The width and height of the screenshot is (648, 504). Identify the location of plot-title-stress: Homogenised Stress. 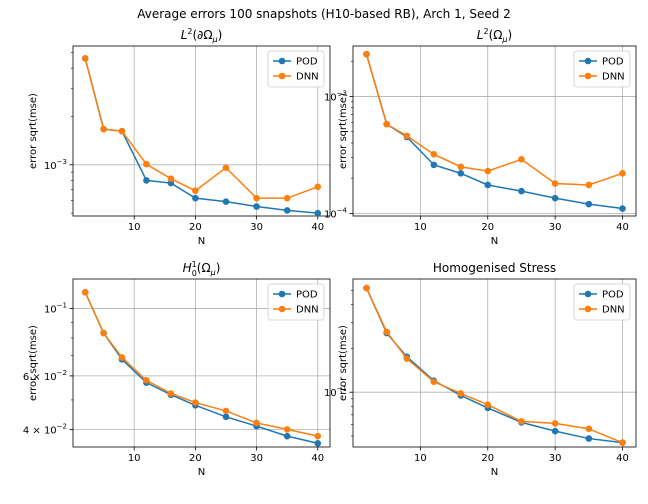
(494, 268).